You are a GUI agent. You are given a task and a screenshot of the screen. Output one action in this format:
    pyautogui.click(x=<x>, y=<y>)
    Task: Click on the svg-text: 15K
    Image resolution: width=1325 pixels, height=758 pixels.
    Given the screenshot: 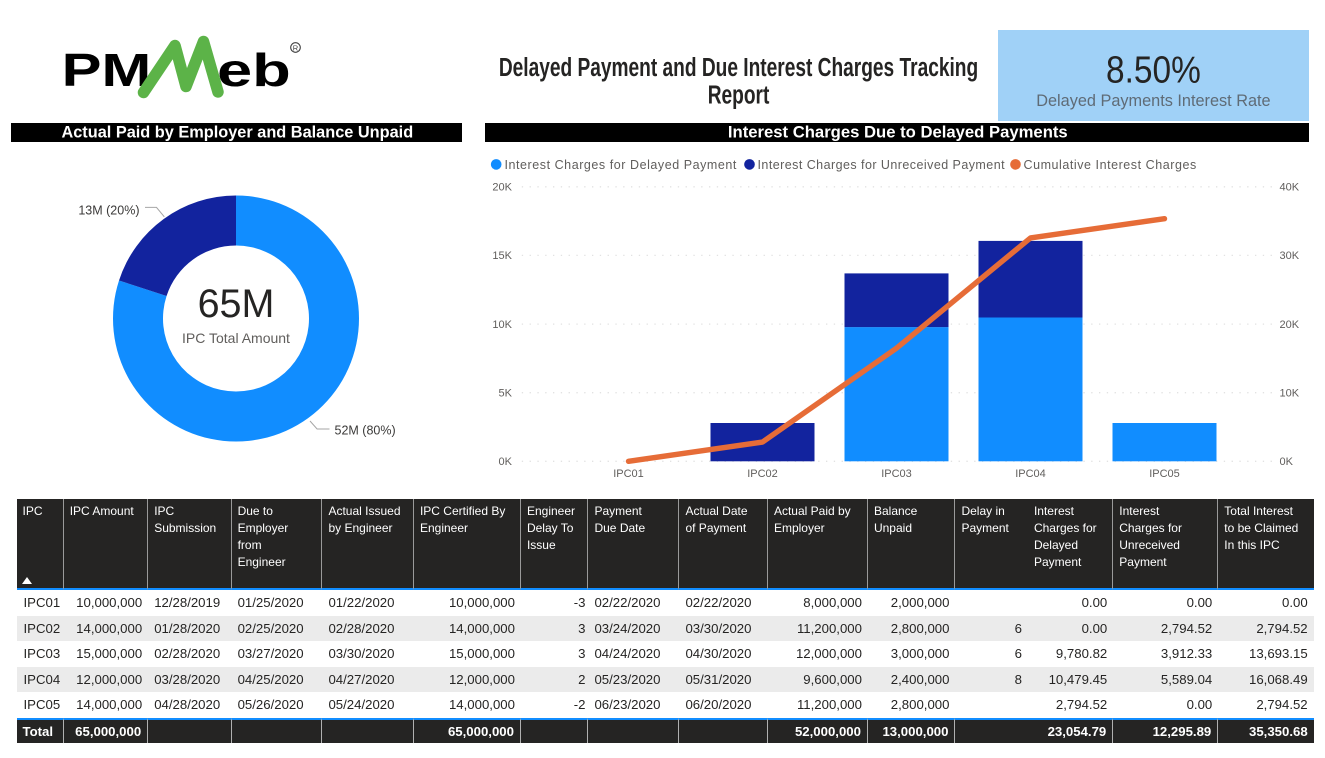 What is the action you would take?
    pyautogui.click(x=502, y=256)
    